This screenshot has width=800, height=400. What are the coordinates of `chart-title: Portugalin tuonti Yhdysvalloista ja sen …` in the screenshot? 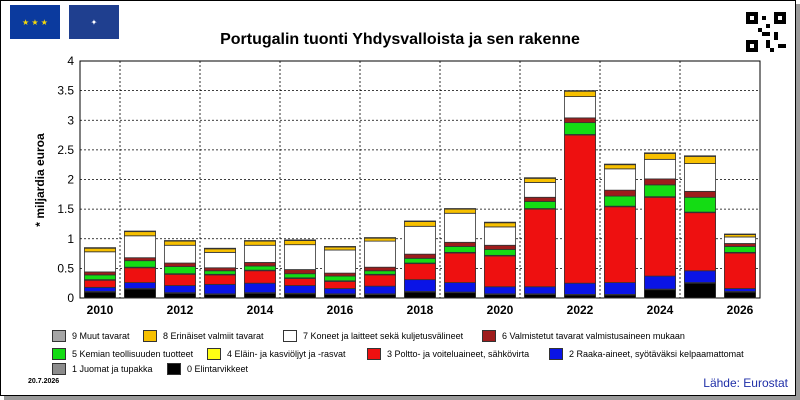 It's located at (400, 39).